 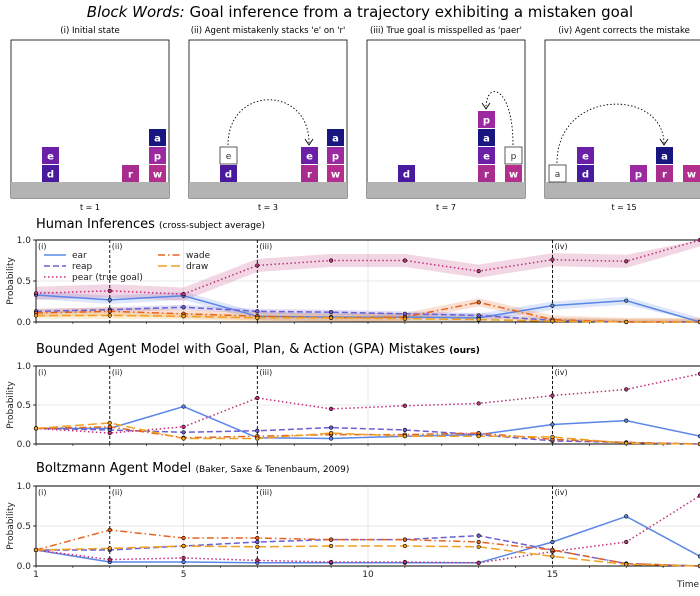 I want to click on block-d: d, so click(x=406, y=173).